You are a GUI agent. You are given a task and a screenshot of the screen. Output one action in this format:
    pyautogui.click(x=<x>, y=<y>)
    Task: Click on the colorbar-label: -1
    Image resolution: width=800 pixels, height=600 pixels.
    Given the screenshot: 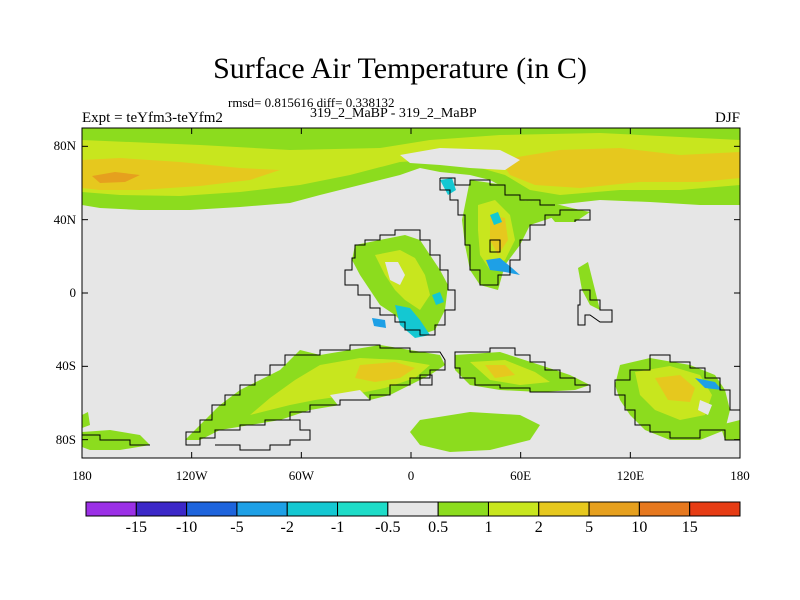 What is the action you would take?
    pyautogui.click(x=337, y=527)
    